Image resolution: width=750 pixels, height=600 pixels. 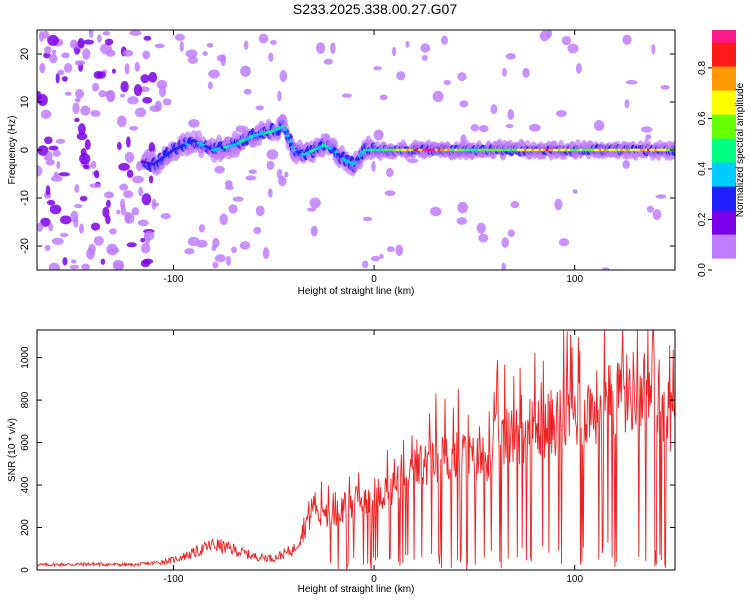 I want to click on spectrogram-ytick-label: -20, so click(x=25, y=246).